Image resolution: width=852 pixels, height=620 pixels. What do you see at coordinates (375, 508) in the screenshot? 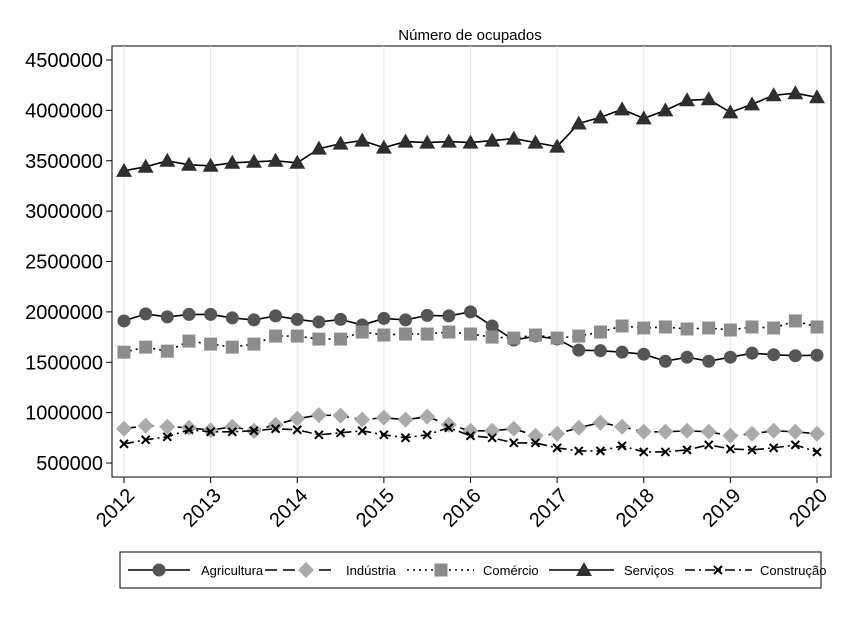
I see `x-tick-label: 2015` at bounding box center [375, 508].